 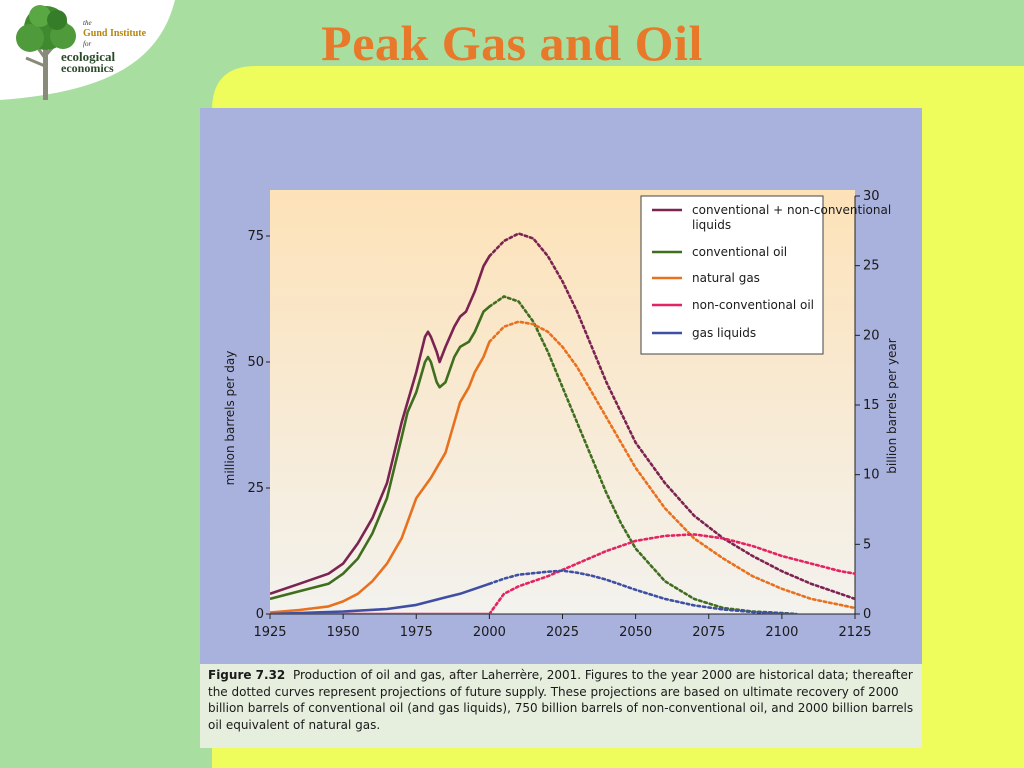 I want to click on series-historical-conventional-non-conventional-liquids, so click(x=380, y=425).